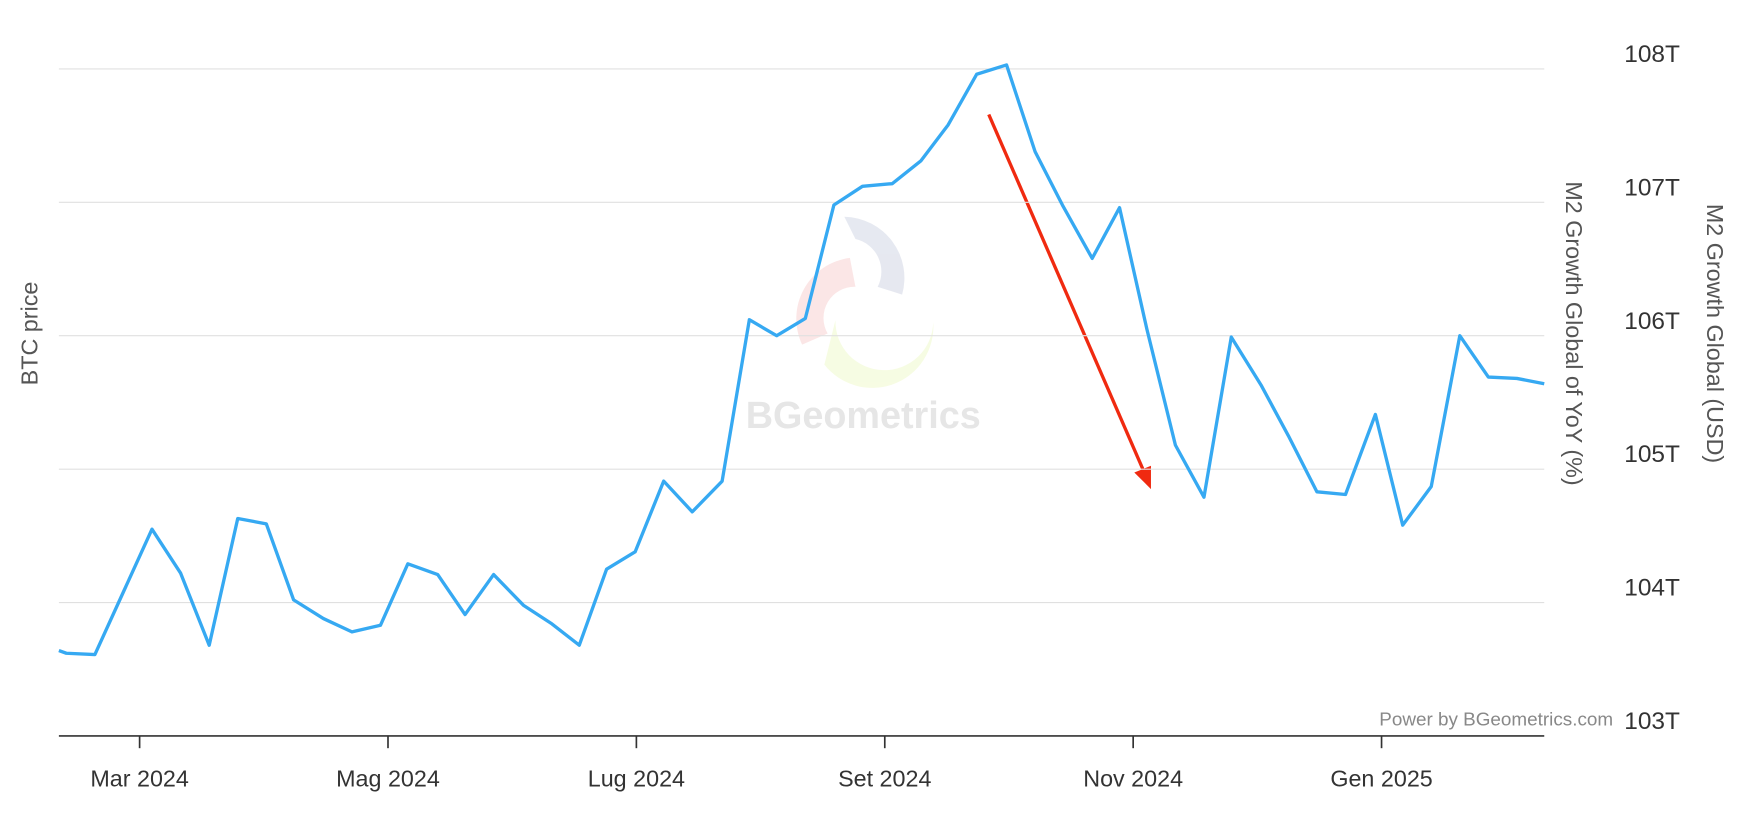 The image size is (1742, 821). What do you see at coordinates (1652, 721) in the screenshot?
I see `y-tick-label: 103T` at bounding box center [1652, 721].